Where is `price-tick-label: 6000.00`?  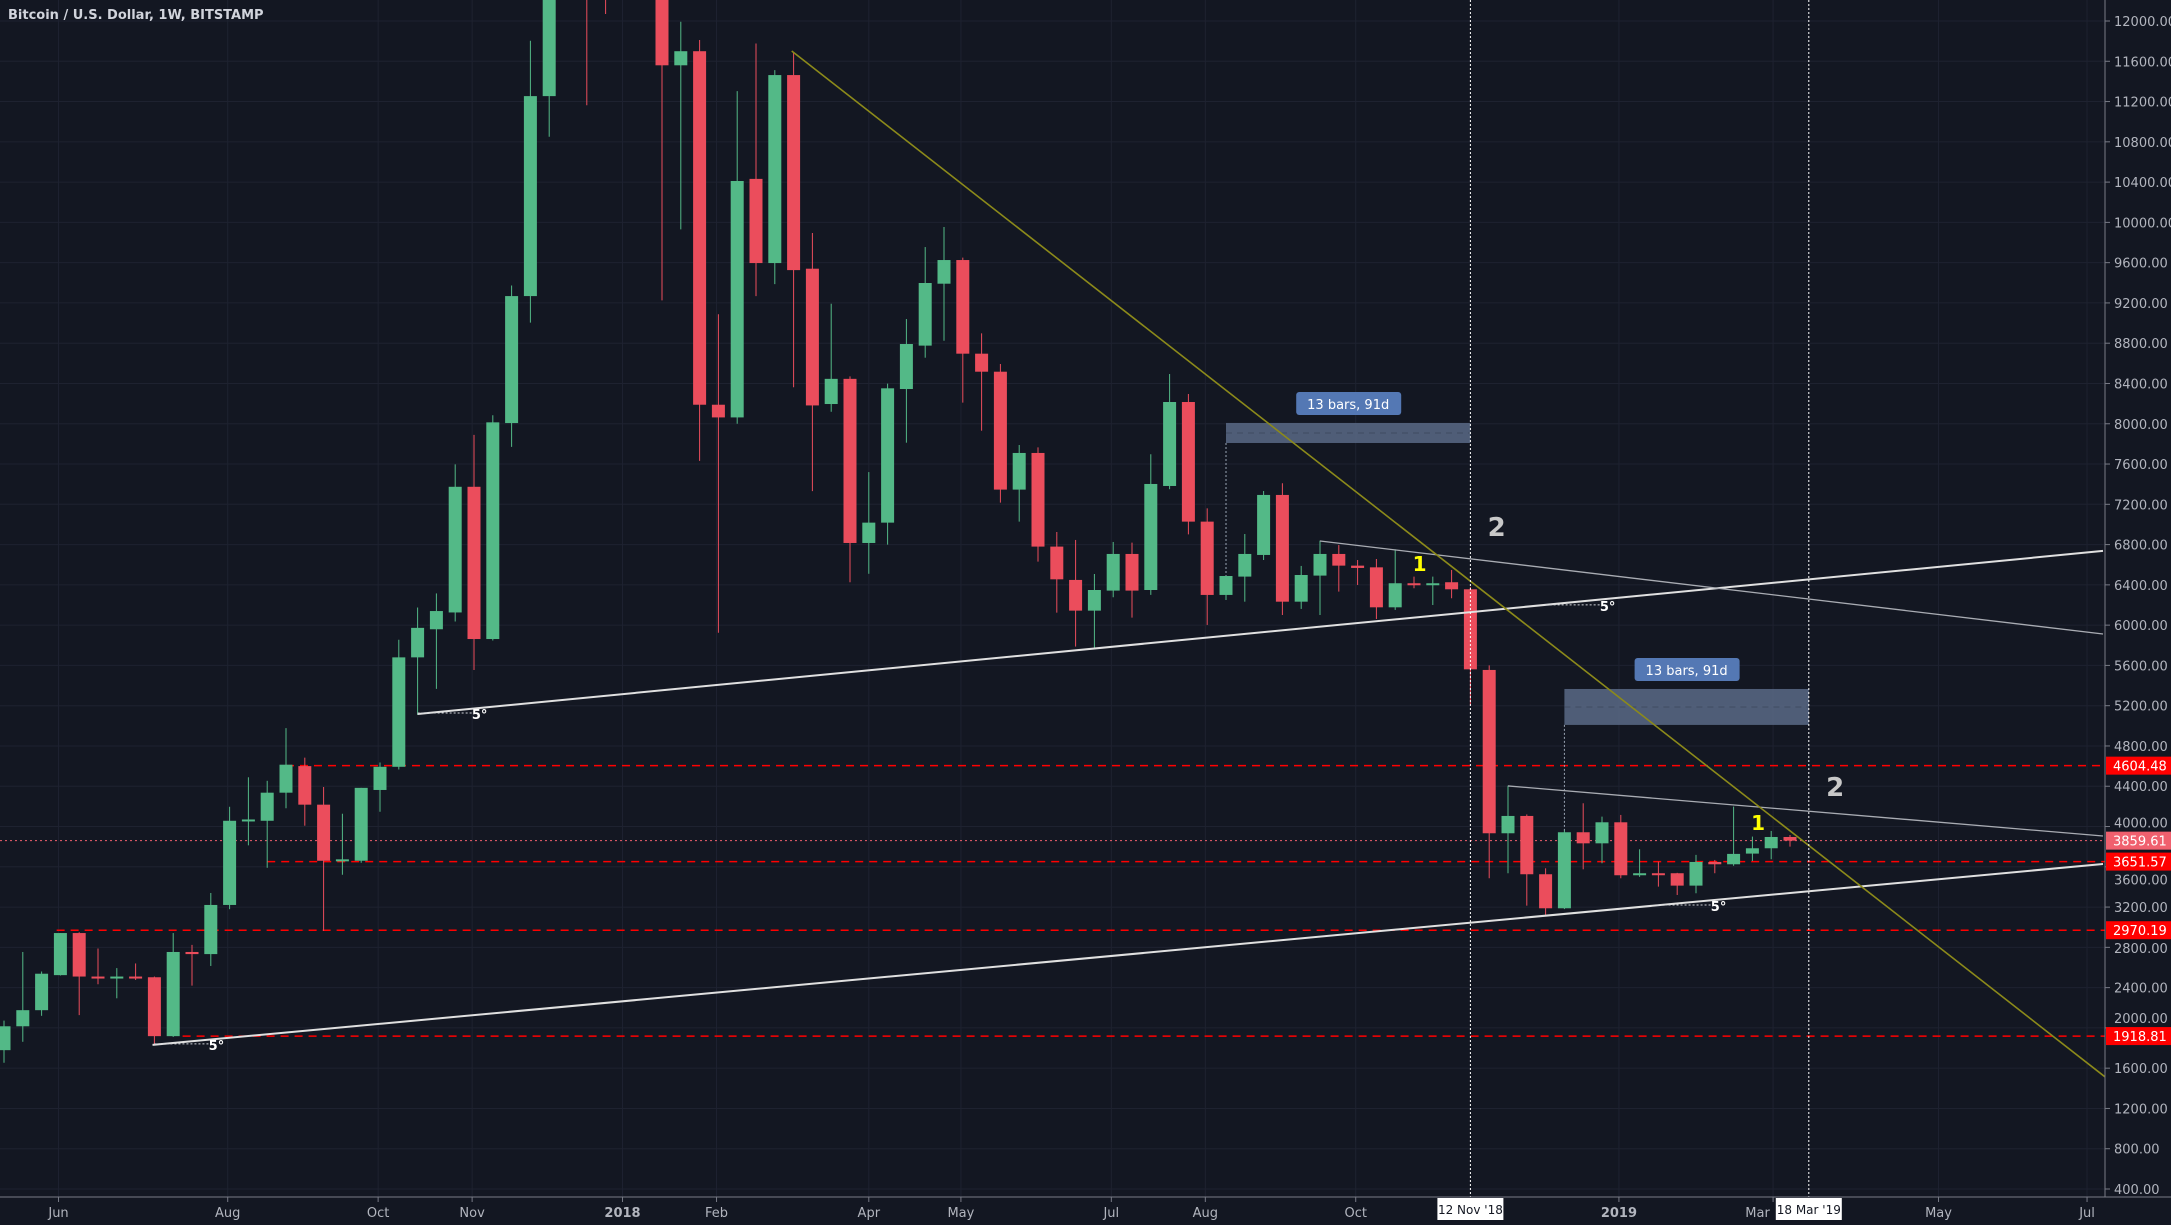
price-tick-label: 6000.00 is located at coordinates (2141, 626).